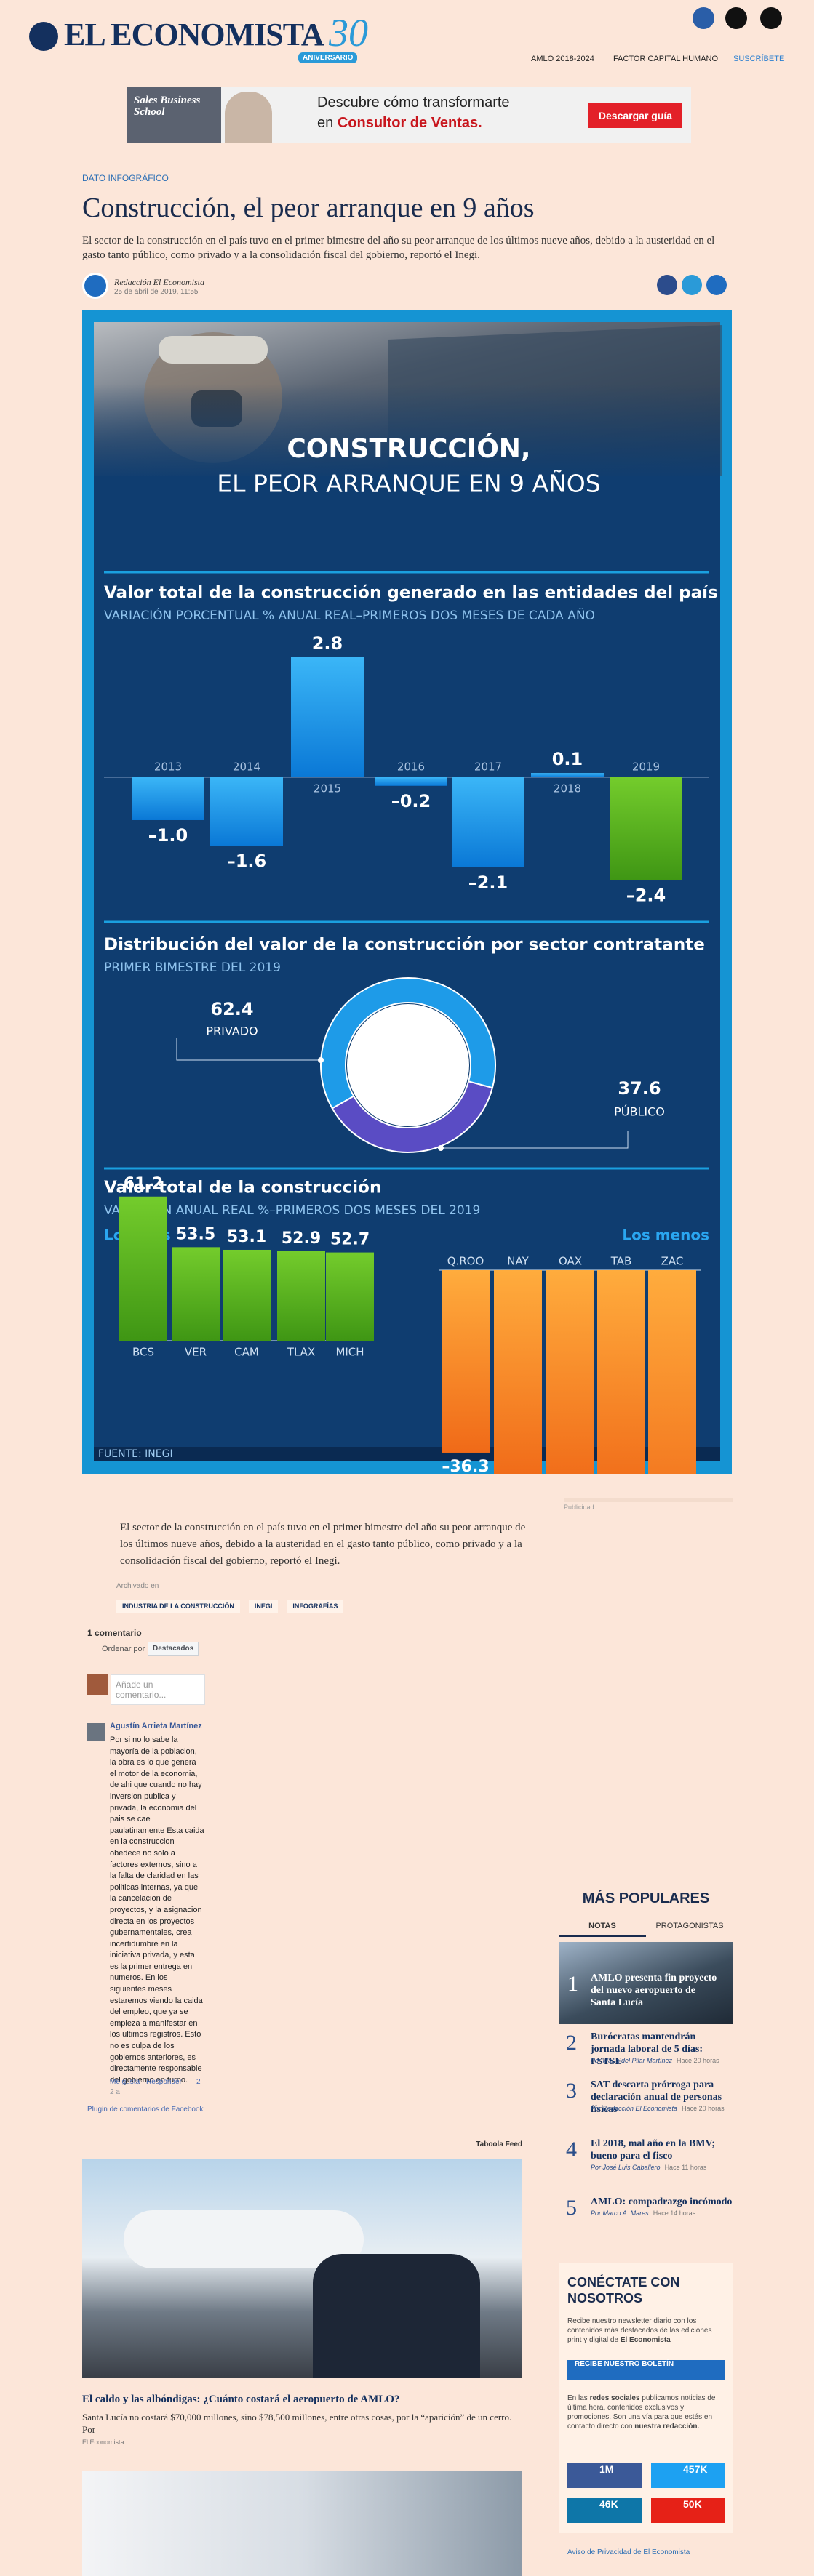  I want to click on ad-text: Descubre cómo transformarte, so click(413, 103).